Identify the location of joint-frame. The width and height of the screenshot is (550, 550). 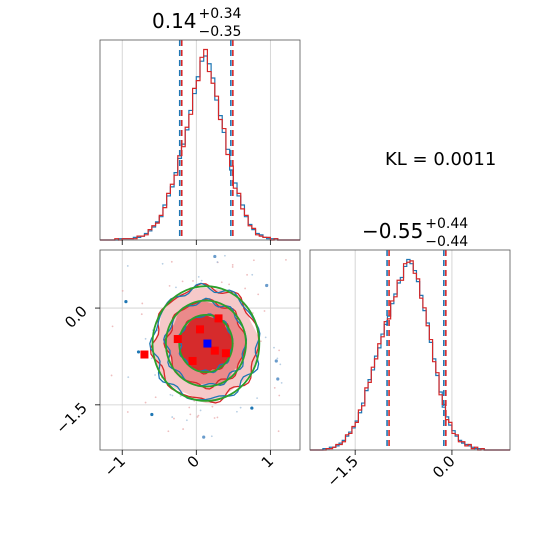
(200, 350).